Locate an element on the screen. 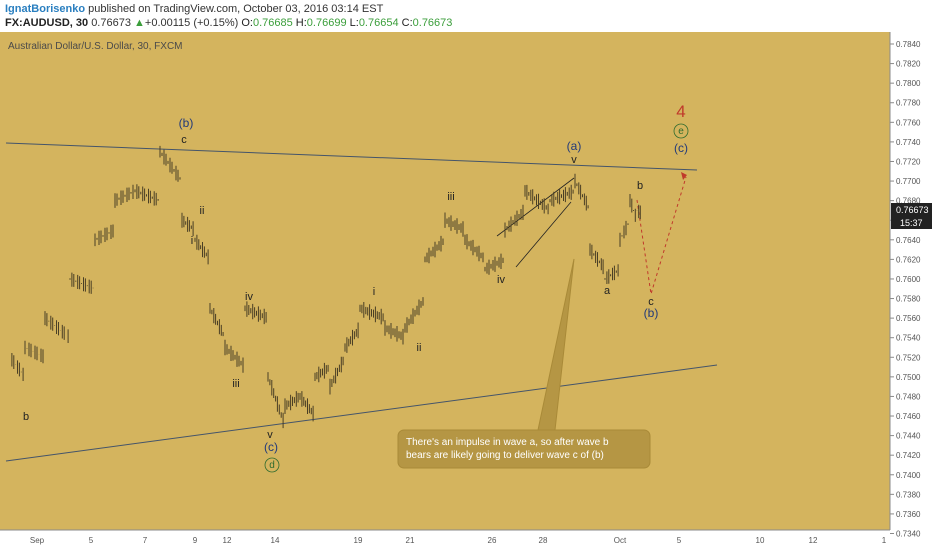 The height and width of the screenshot is (550, 932). price-tick-label: 0.7420 is located at coordinates (908, 455).